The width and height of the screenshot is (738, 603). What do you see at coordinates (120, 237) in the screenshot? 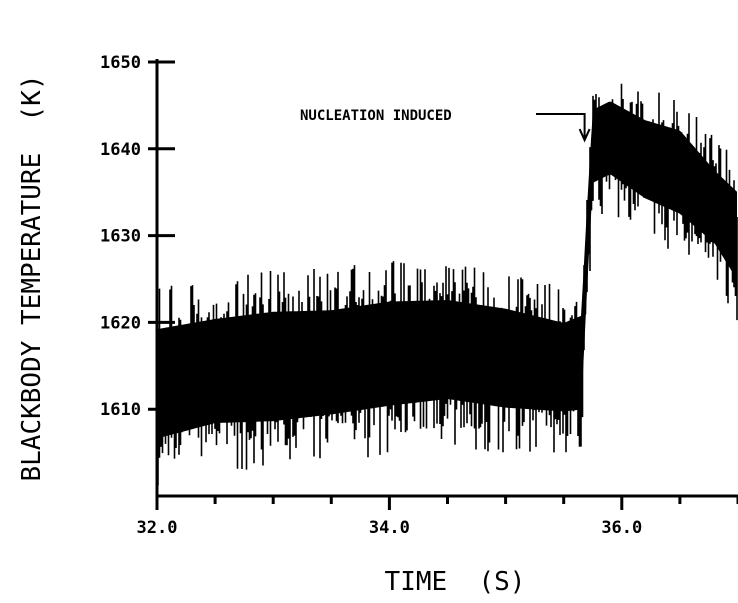
I see `y-tick-label: 1630` at bounding box center [120, 237].